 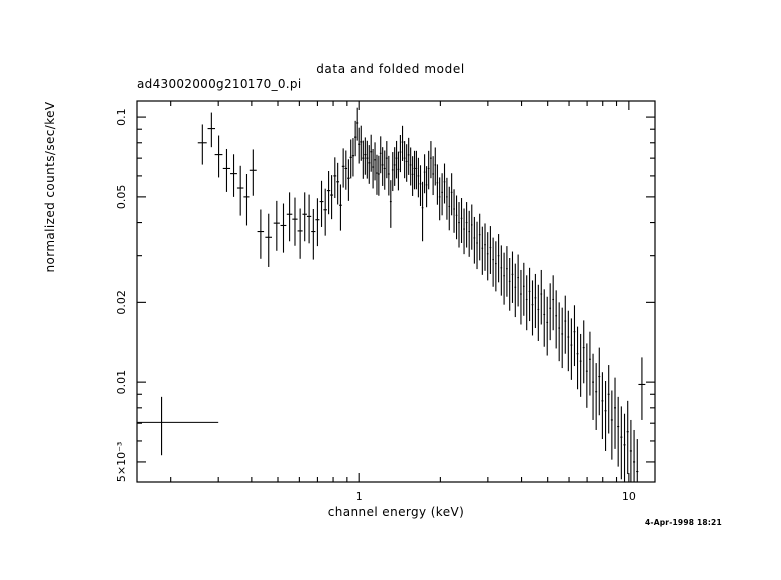 What do you see at coordinates (396, 512) in the screenshot?
I see `x-axis-label: channel energy (keV)` at bounding box center [396, 512].